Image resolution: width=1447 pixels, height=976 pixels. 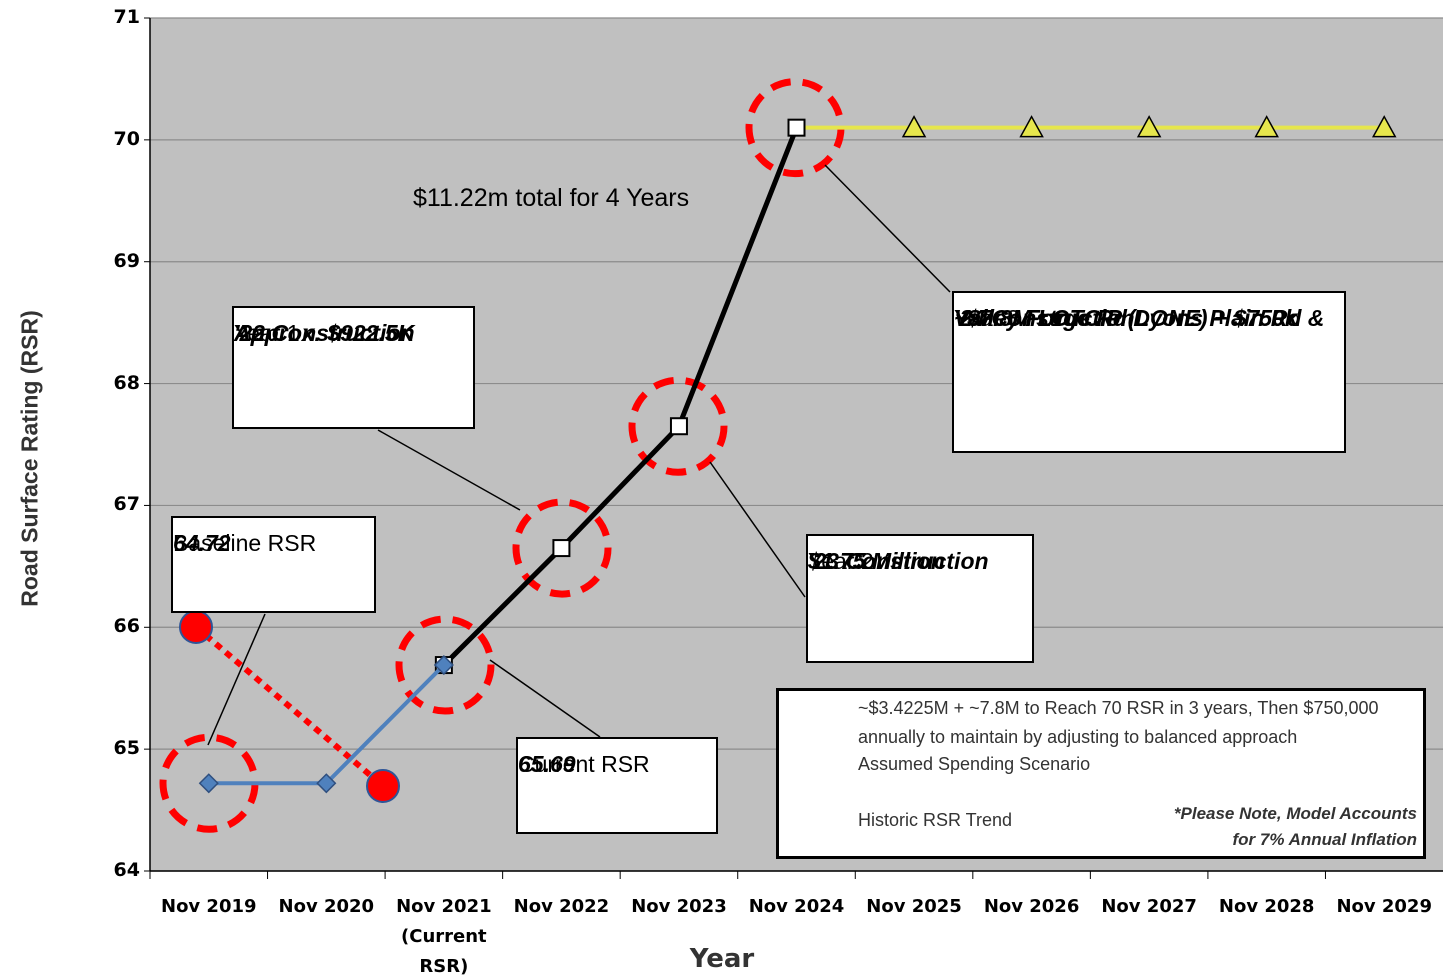 What do you see at coordinates (126, 870) in the screenshot?
I see `y-tick-label: 64` at bounding box center [126, 870].